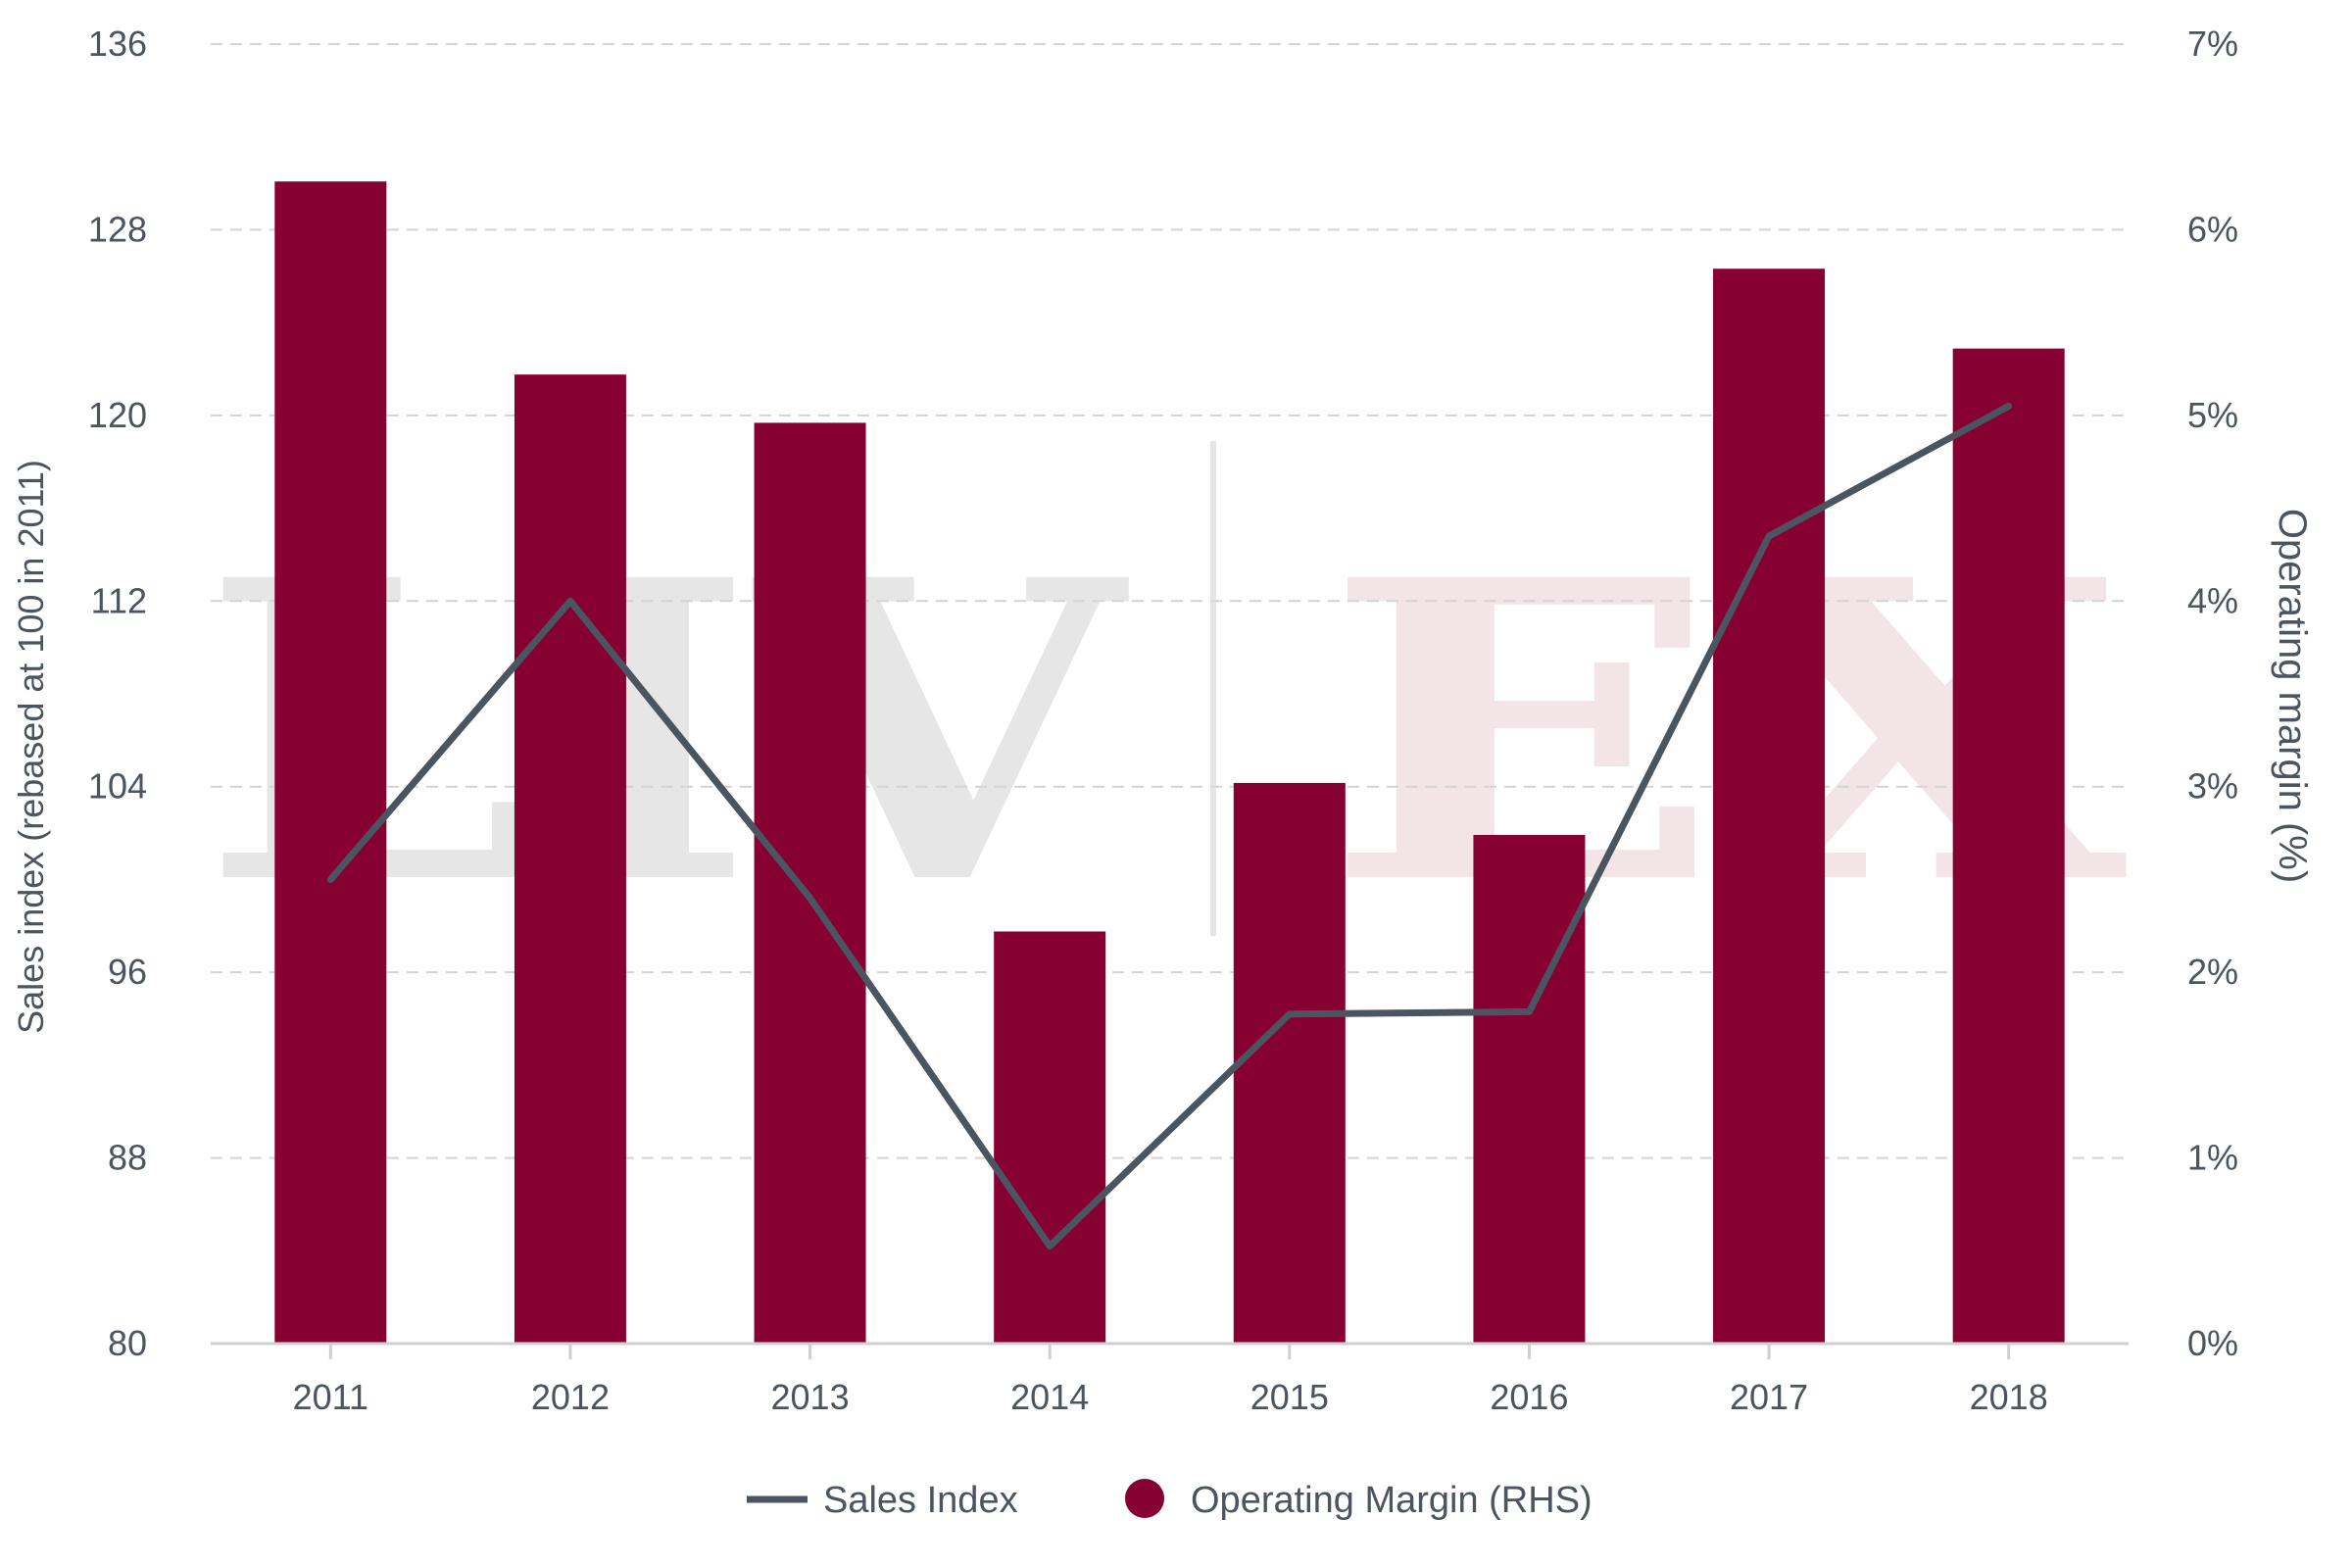 The height and width of the screenshot is (1568, 2352). I want to click on y-tick-label: 128, so click(117, 229).